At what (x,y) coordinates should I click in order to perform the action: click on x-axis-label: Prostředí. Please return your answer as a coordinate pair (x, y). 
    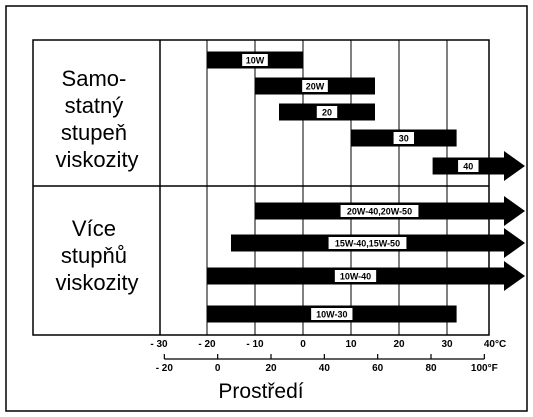
    Looking at the image, I should click on (260, 391).